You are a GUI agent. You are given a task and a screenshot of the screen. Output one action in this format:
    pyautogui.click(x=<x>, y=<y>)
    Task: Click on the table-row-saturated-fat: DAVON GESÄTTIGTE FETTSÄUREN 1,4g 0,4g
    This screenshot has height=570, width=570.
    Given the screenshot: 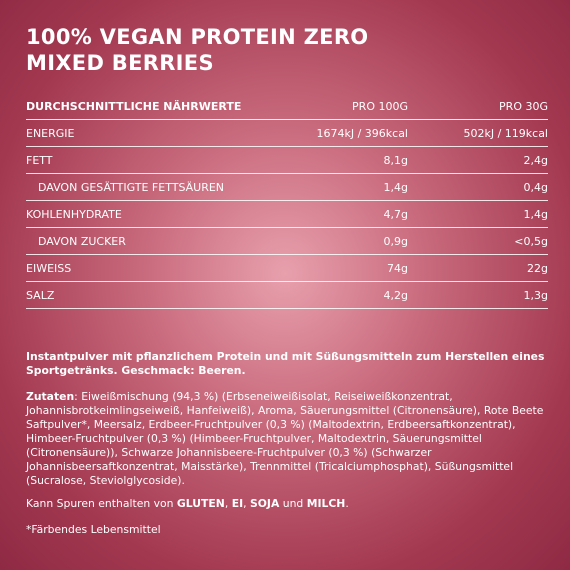 What is the action you would take?
    pyautogui.click(x=287, y=187)
    